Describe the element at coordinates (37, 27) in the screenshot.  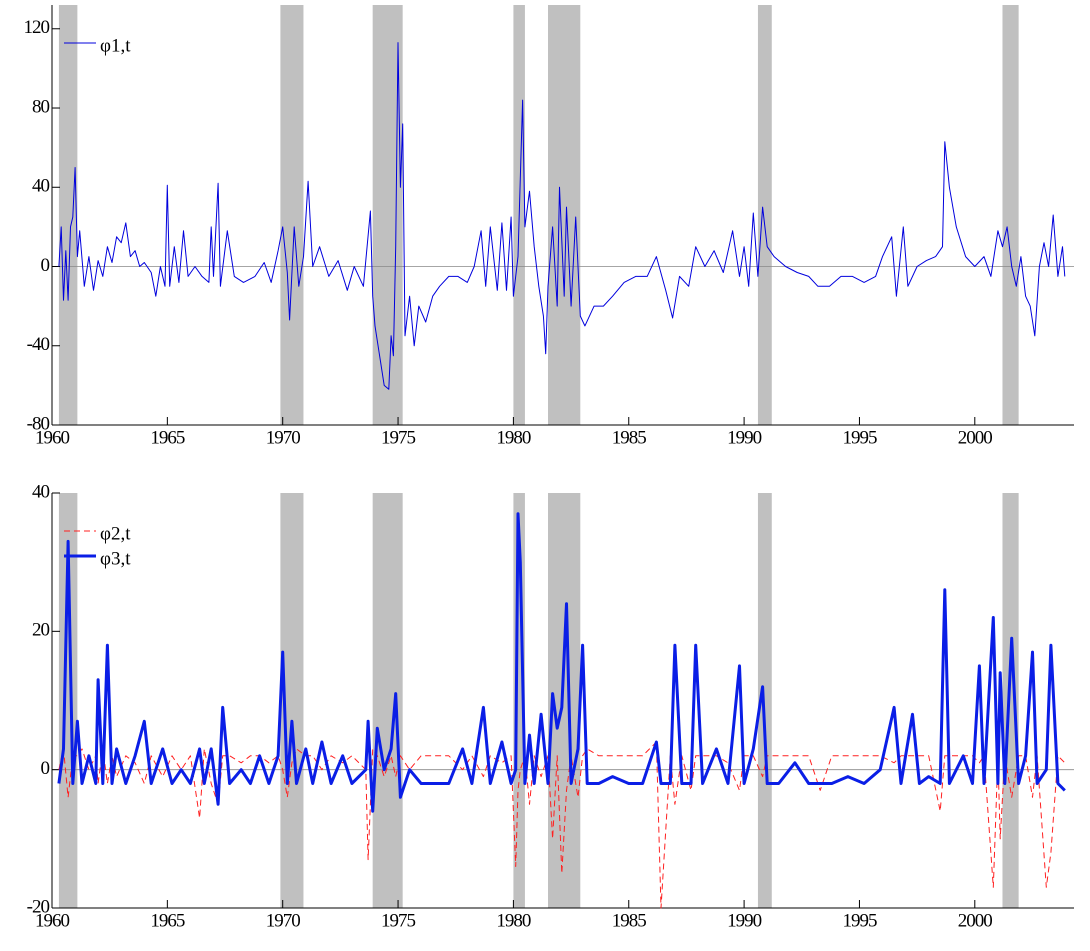
I see `y-tick-label: 120` at that location.